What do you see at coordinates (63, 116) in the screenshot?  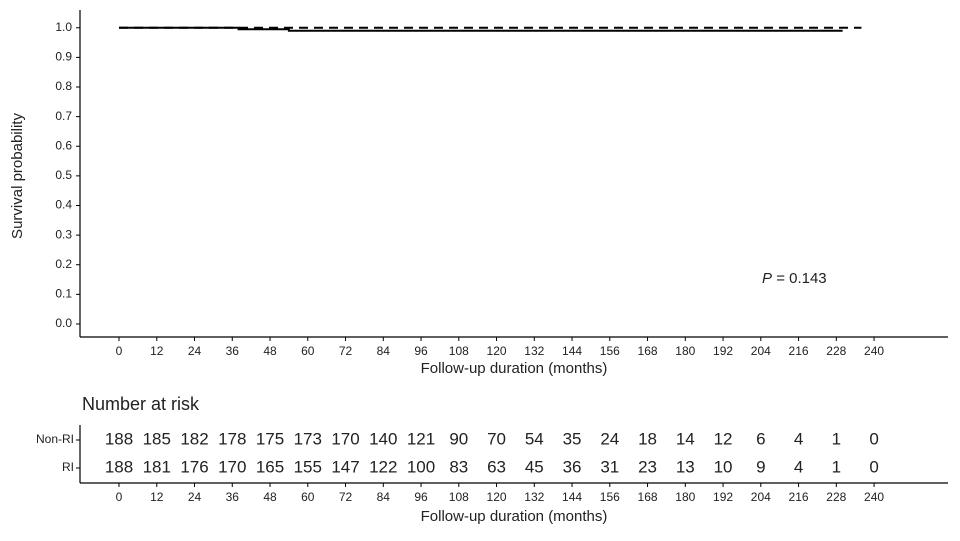 I see `y-tick-label: 0.7` at bounding box center [63, 116].